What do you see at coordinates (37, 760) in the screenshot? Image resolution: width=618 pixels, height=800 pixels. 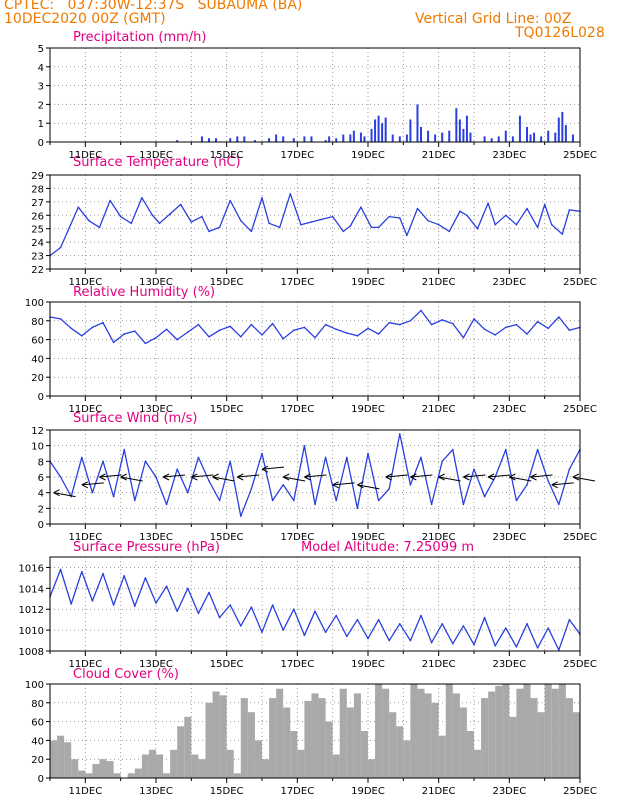 I see `cloud-ytick-label: 20` at bounding box center [37, 760].